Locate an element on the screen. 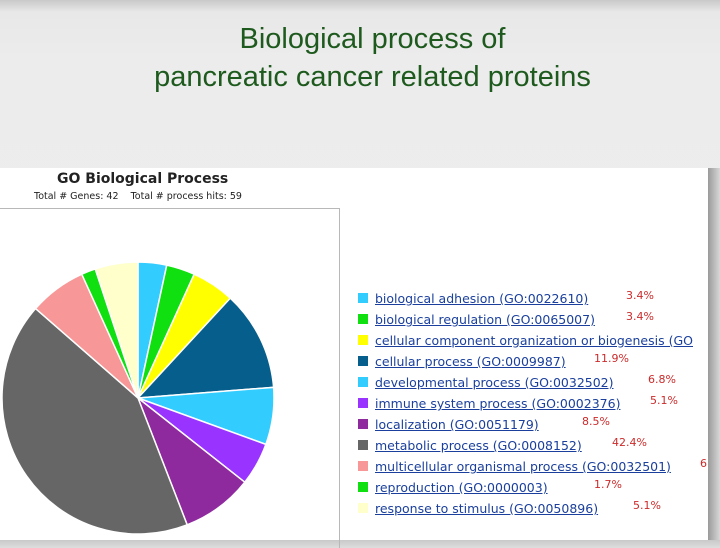 This screenshot has height=548, width=720. legend-term-link: biological adhesion (GO:0022610) is located at coordinates (482, 298).